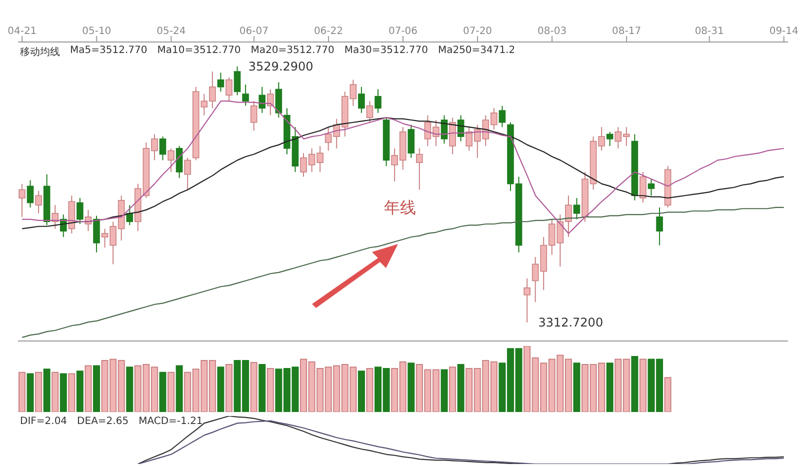 The height and width of the screenshot is (466, 807). Describe the element at coordinates (103, 421) in the screenshot. I see `annotation: DEA=2.65` at that location.